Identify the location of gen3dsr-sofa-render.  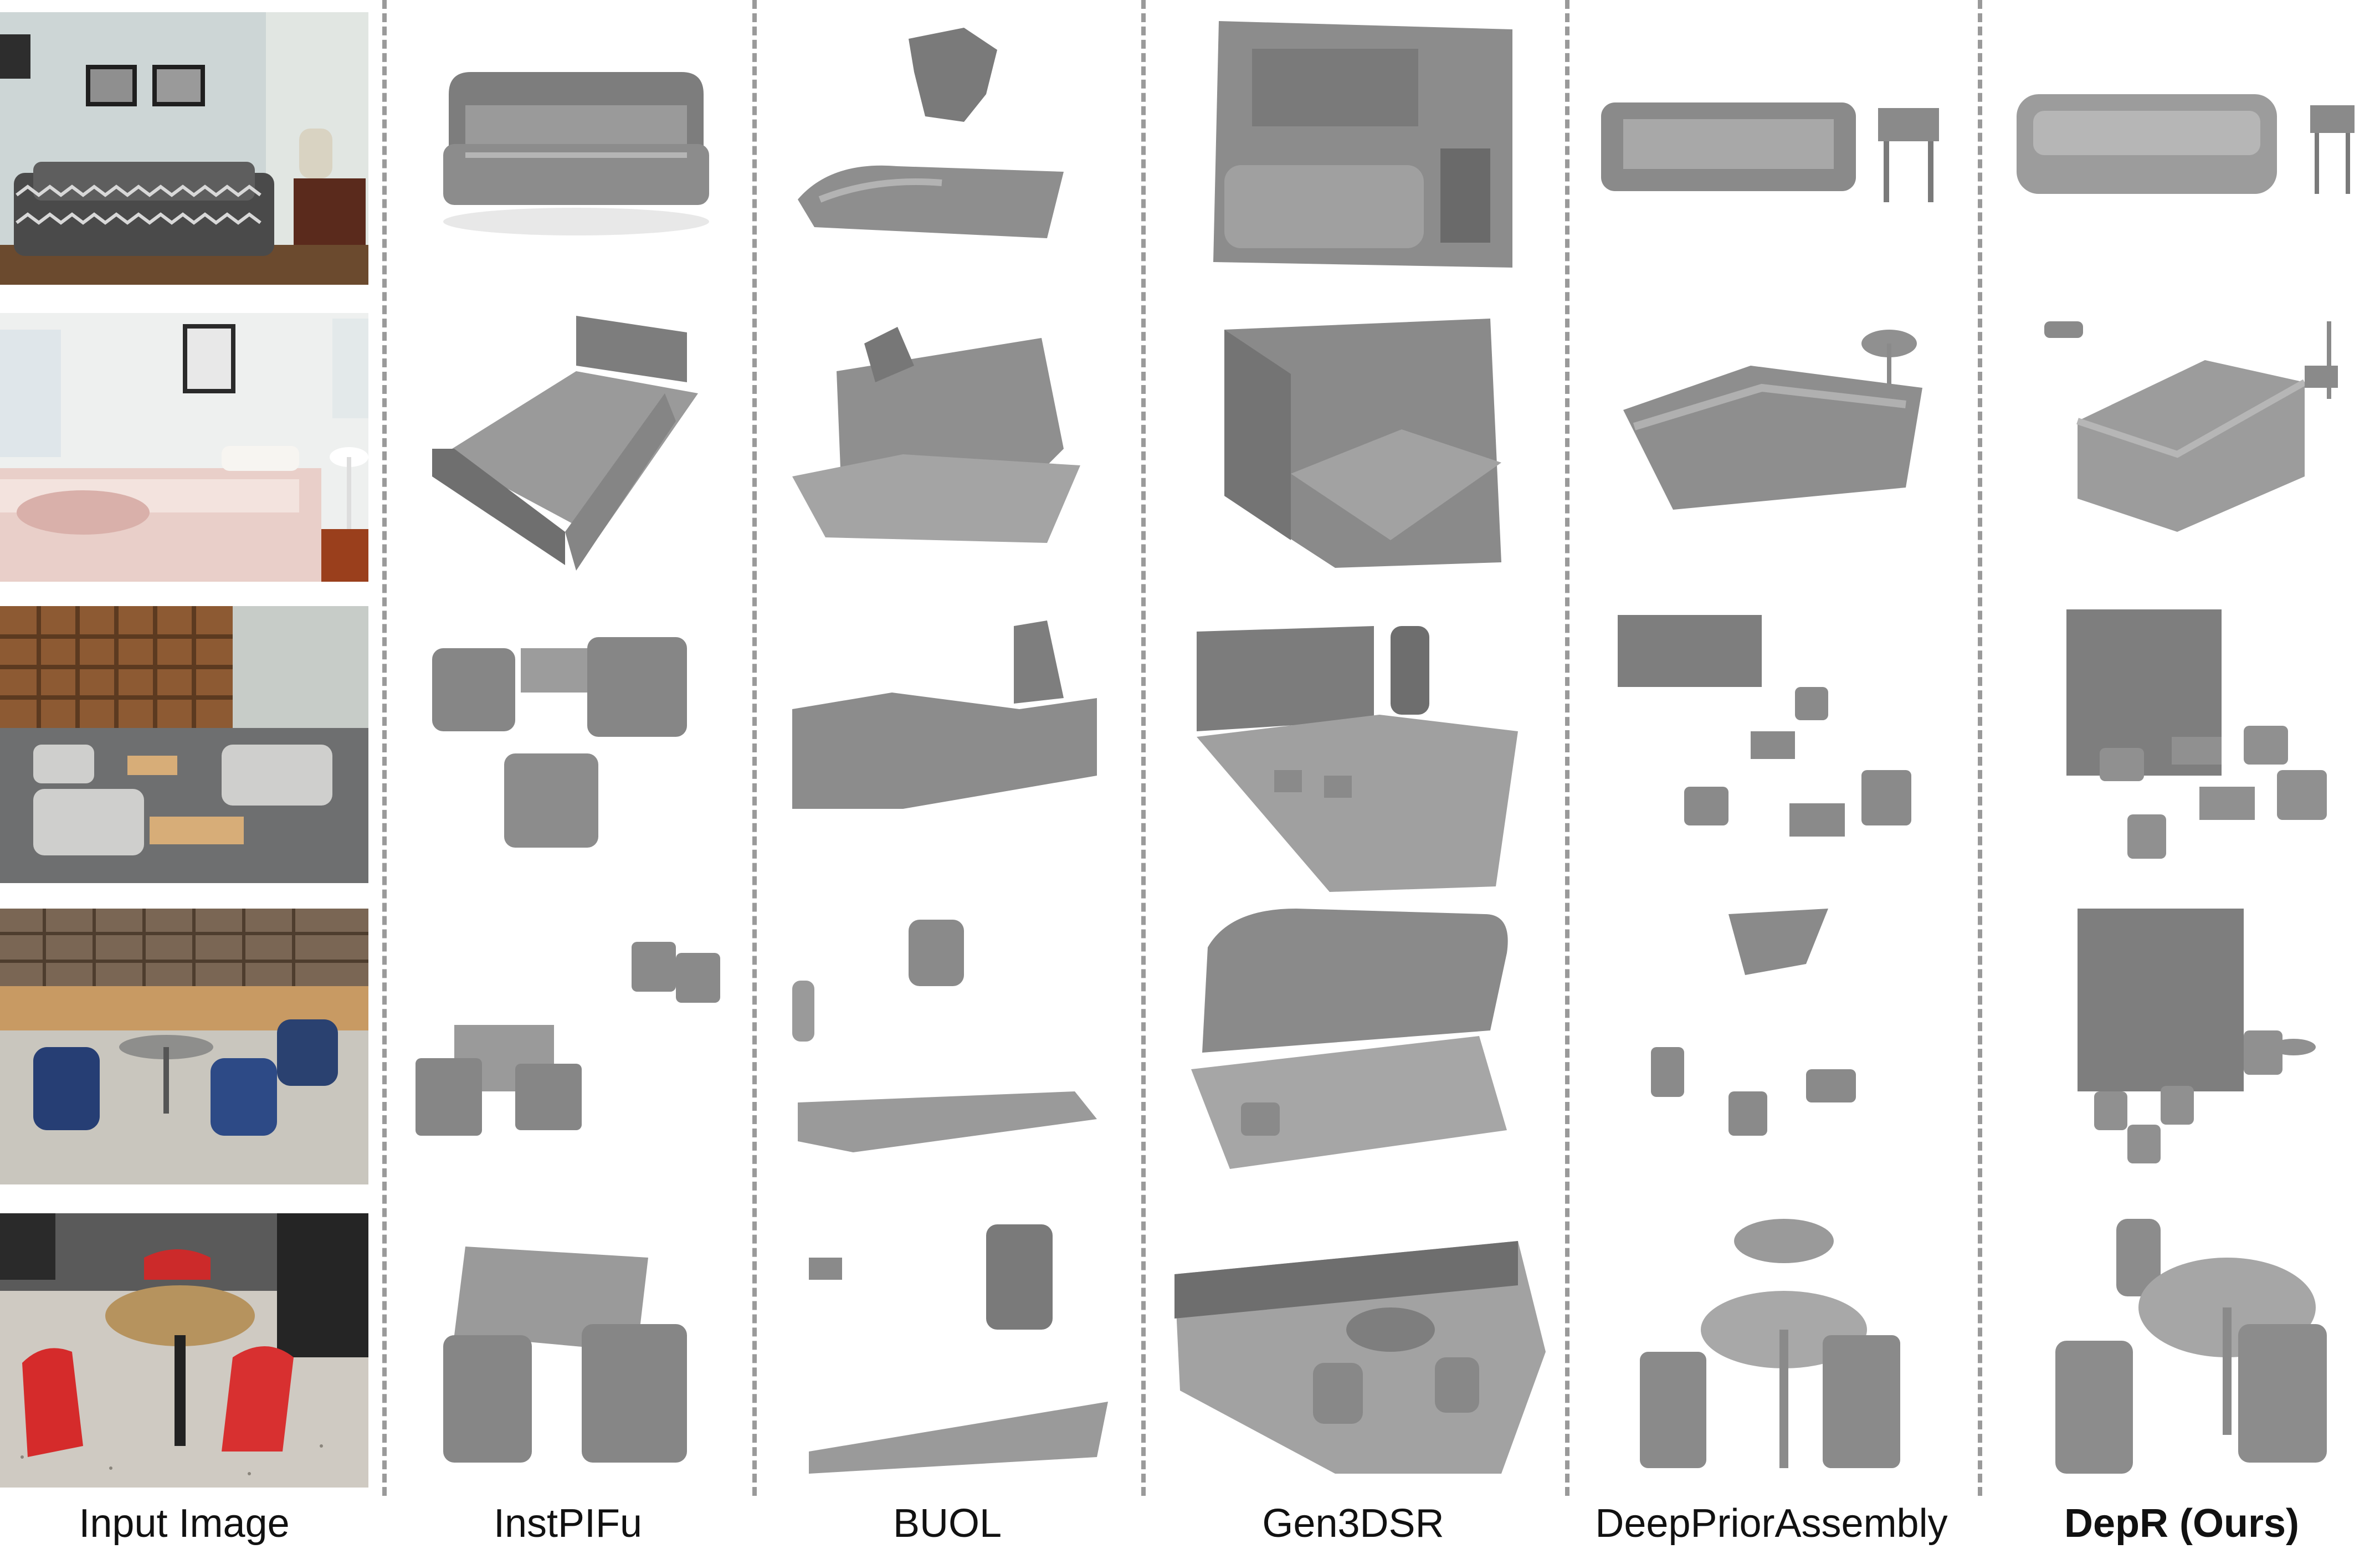
(1360, 148).